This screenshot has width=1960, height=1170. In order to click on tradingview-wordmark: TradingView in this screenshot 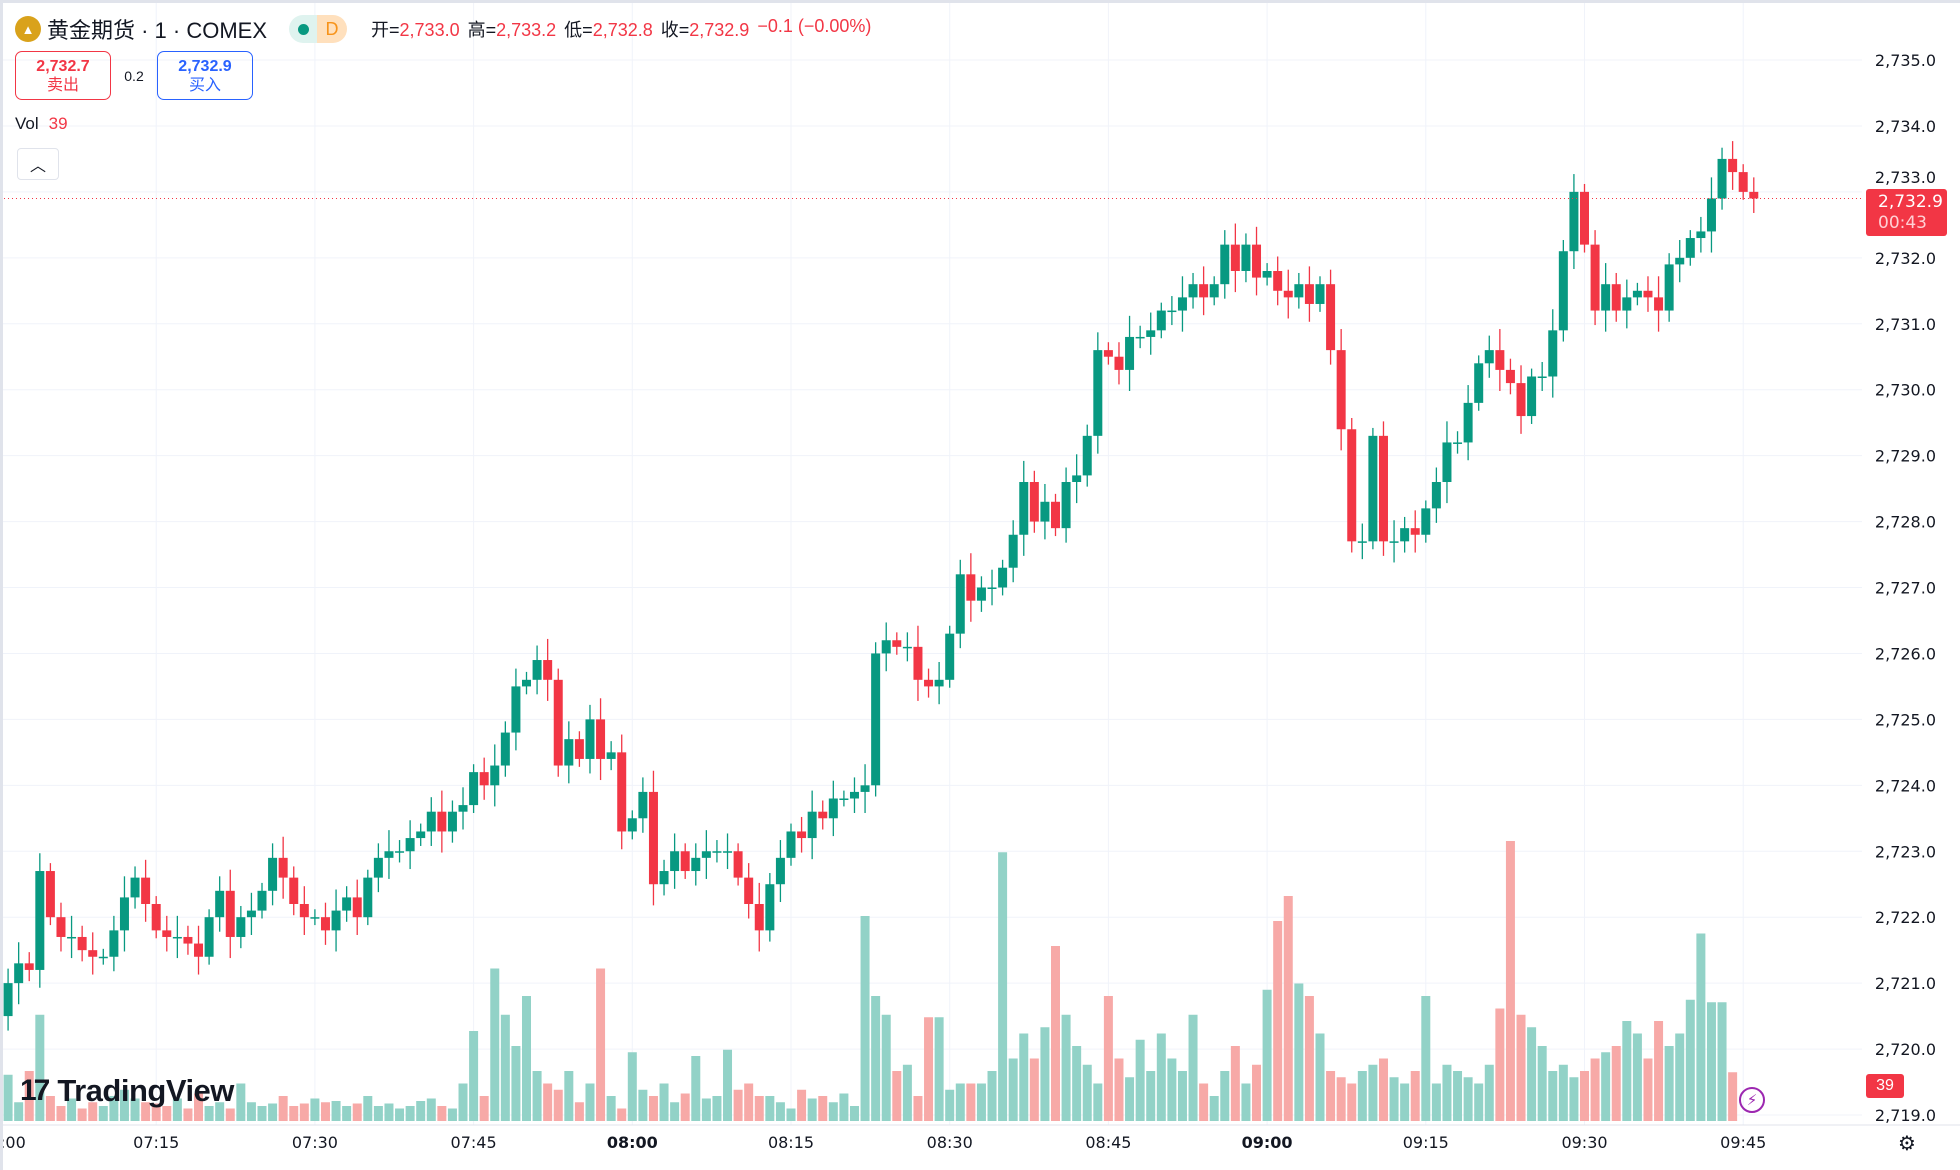, I will do `click(145, 1090)`.